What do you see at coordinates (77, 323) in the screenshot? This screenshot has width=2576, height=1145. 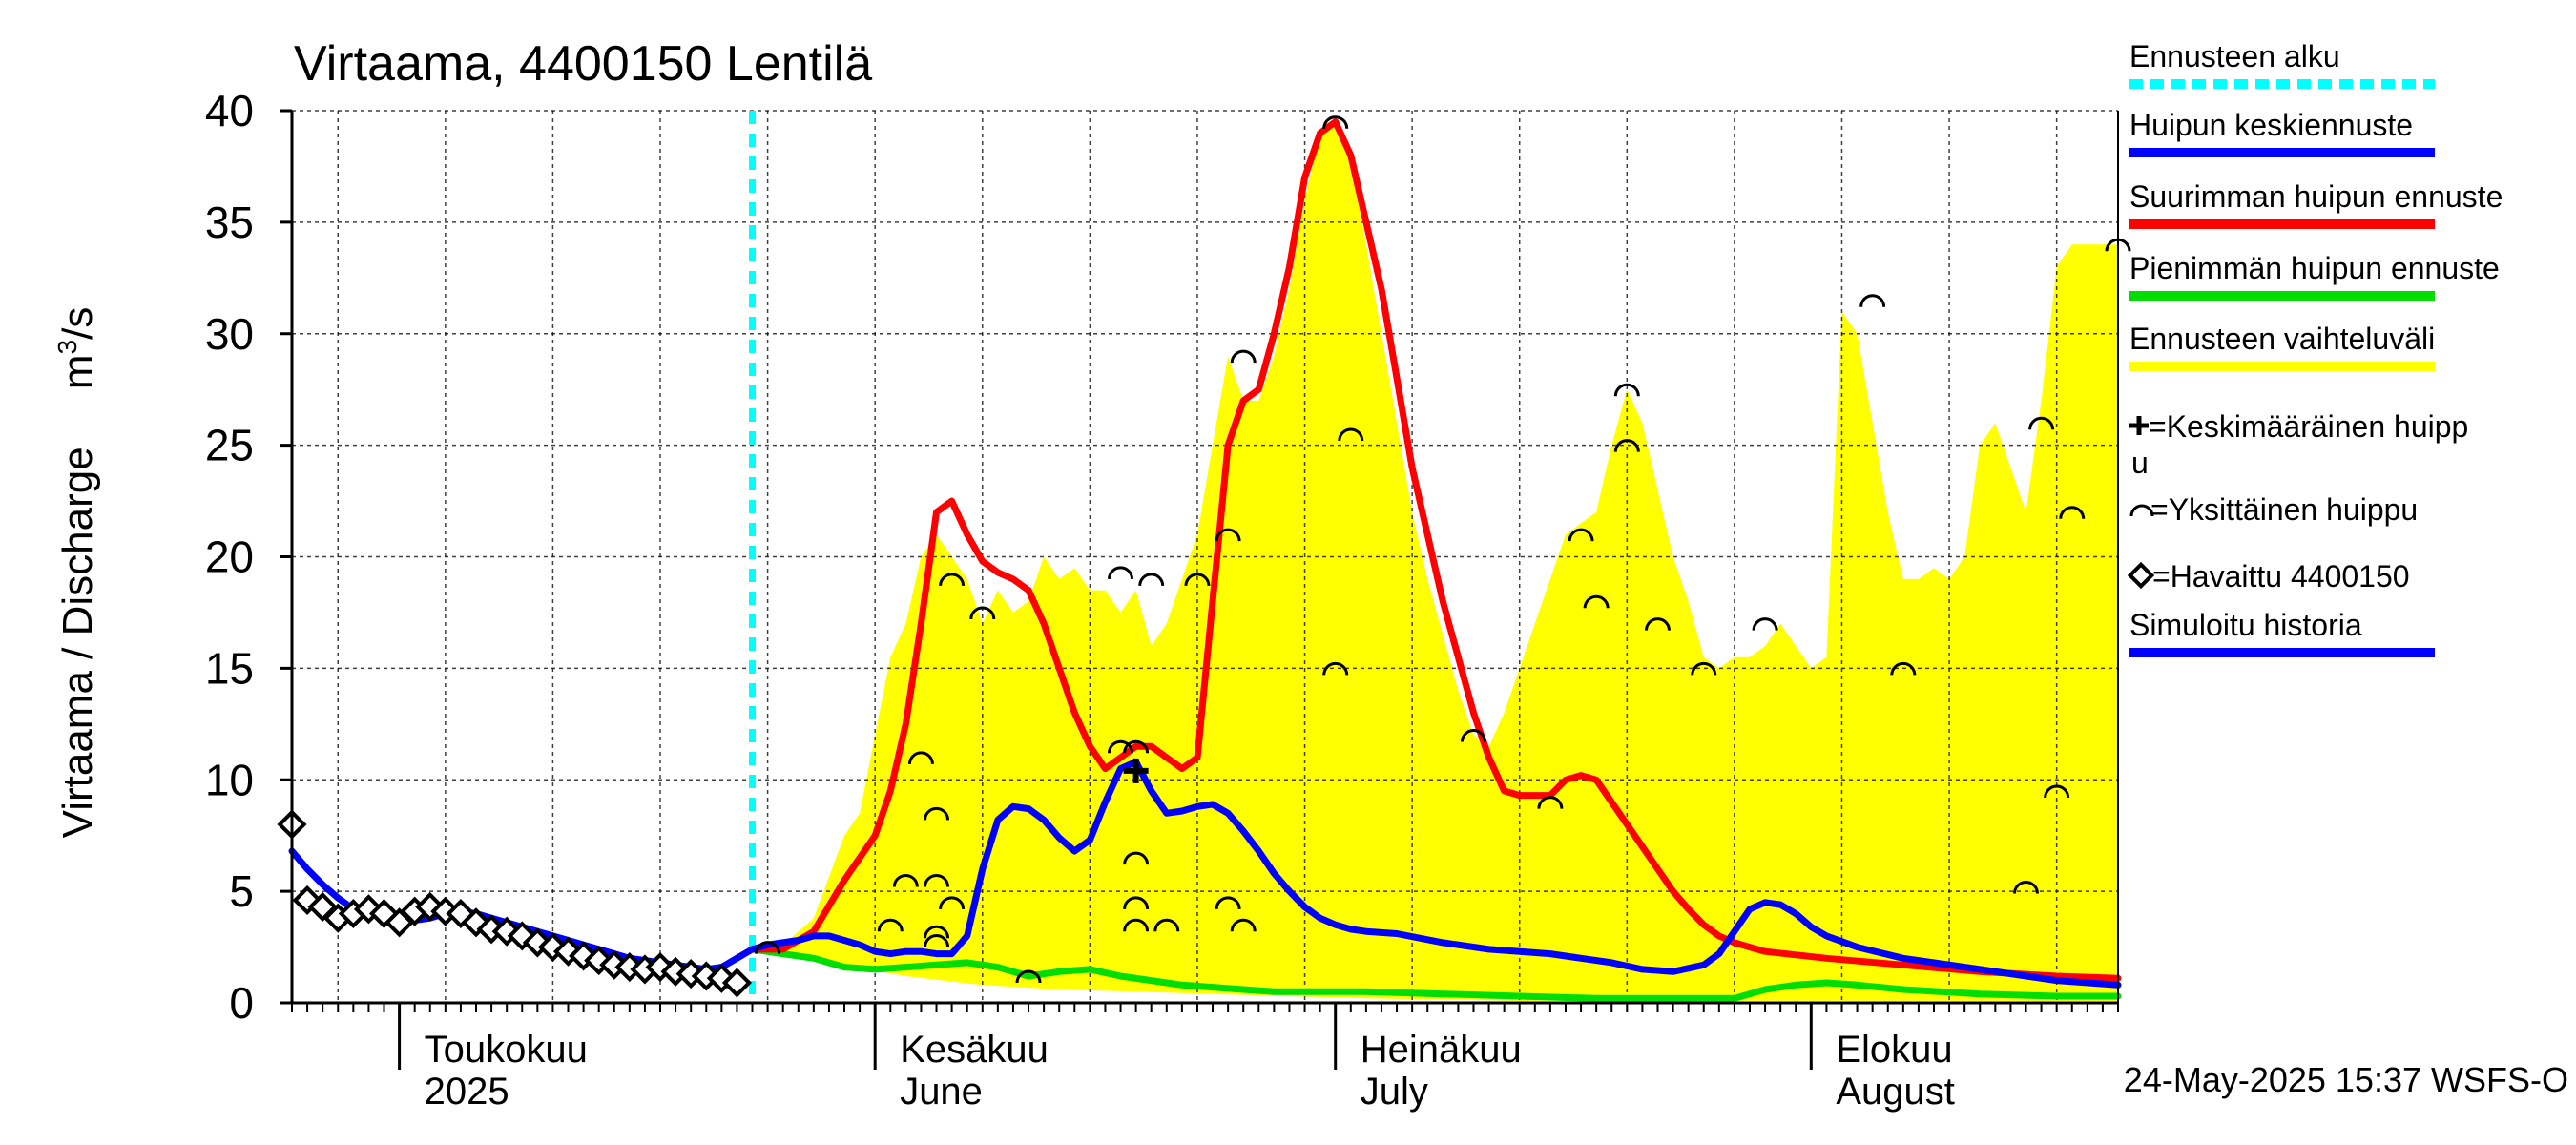 I see `y-axis-unit-tail: /s` at bounding box center [77, 323].